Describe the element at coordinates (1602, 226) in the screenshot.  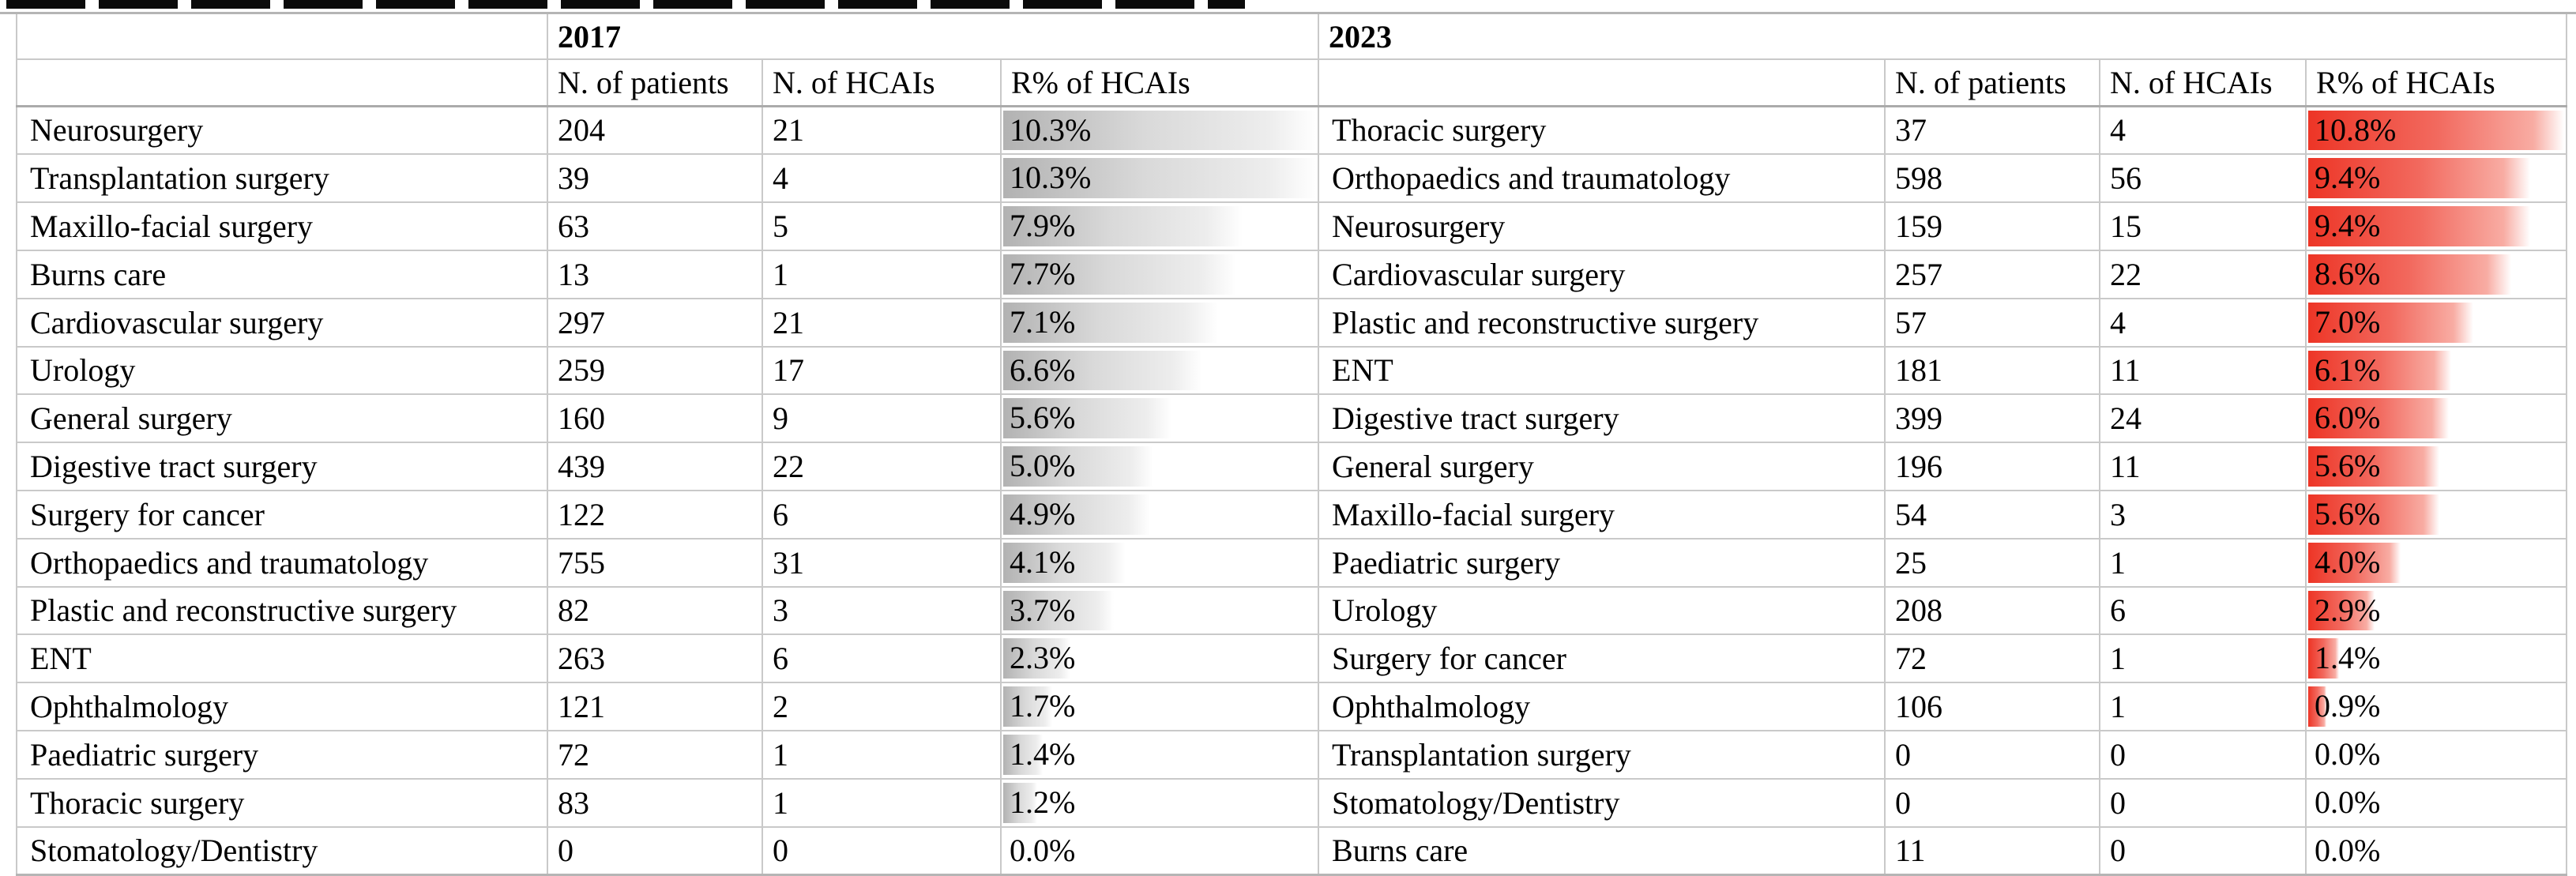
I see `specialty-2023-cell: Neurosurgery` at that location.